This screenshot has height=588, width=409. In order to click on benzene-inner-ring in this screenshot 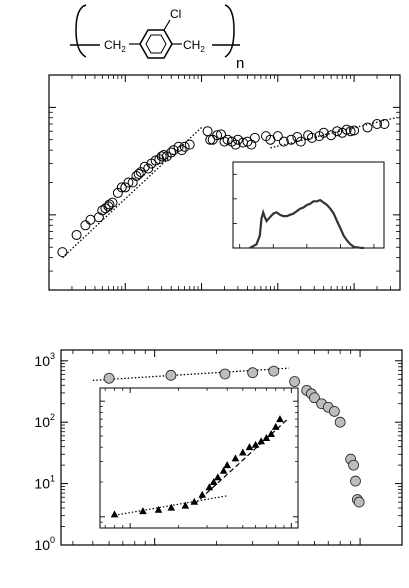, I will do `click(156, 44)`.